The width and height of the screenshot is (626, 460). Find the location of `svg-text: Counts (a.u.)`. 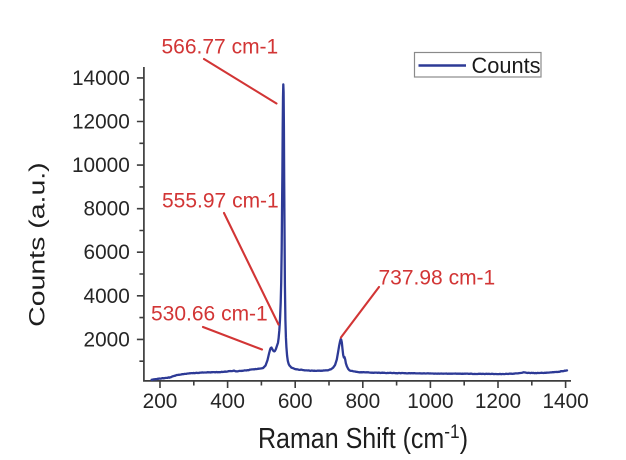

svg-text: Counts (a.u.) is located at coordinates (37, 244).